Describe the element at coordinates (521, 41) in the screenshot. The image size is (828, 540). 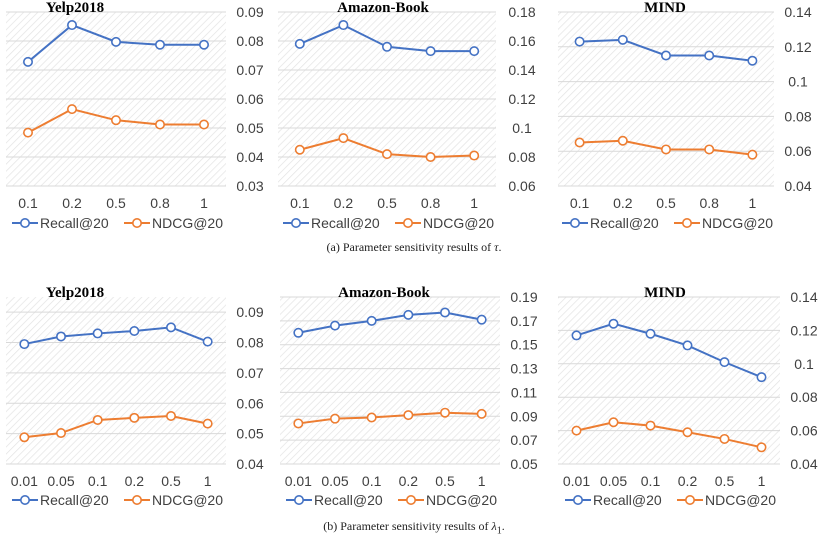
I see `y-tick-label: 0.16` at that location.